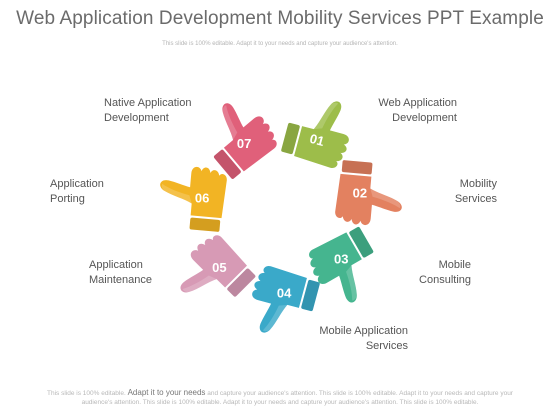  Describe the element at coordinates (244, 143) in the screenshot. I see `step-number-07: 07` at that location.